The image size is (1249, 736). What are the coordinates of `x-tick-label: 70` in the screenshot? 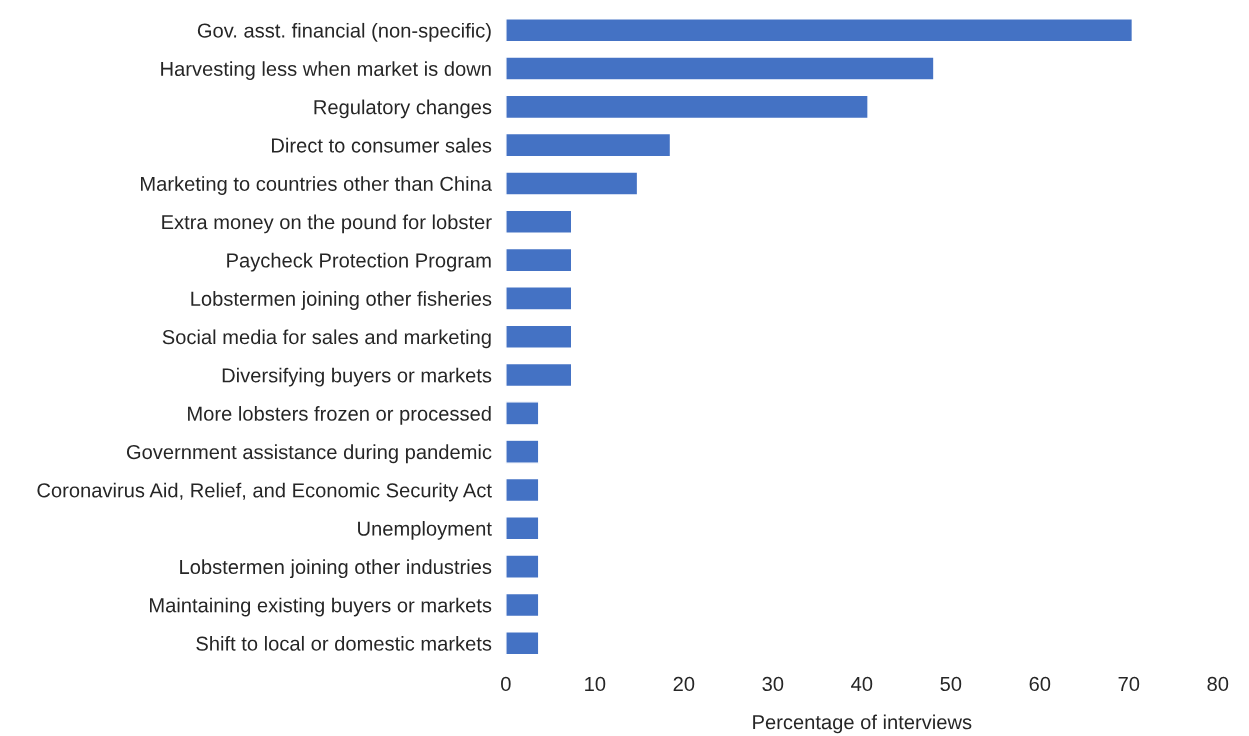 It's located at (1129, 684).